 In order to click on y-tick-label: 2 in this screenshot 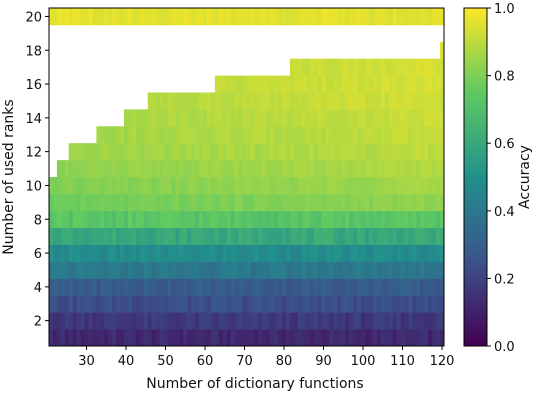, I will do `click(38, 322)`.